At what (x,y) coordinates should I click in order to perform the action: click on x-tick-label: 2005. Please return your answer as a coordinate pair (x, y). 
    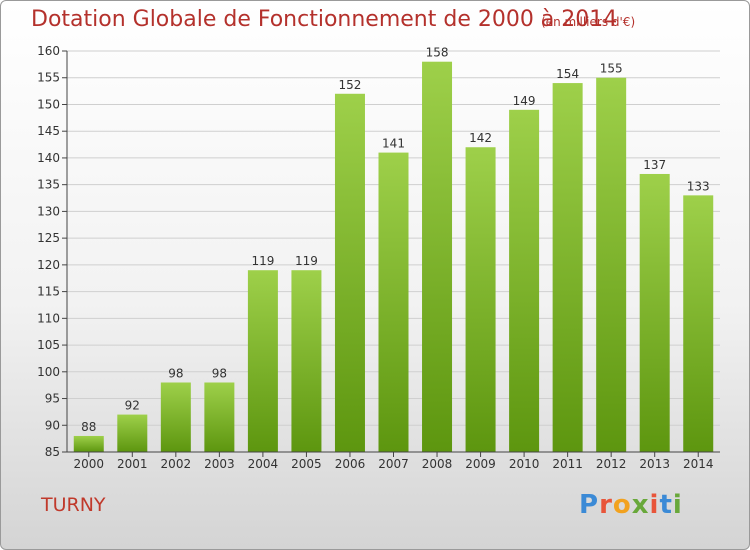
    Looking at the image, I should click on (306, 464).